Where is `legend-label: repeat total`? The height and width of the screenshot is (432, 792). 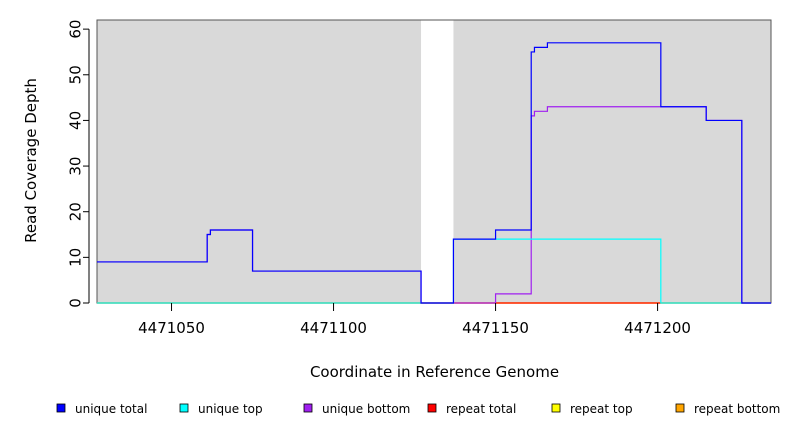 legend-label: repeat total is located at coordinates (481, 409).